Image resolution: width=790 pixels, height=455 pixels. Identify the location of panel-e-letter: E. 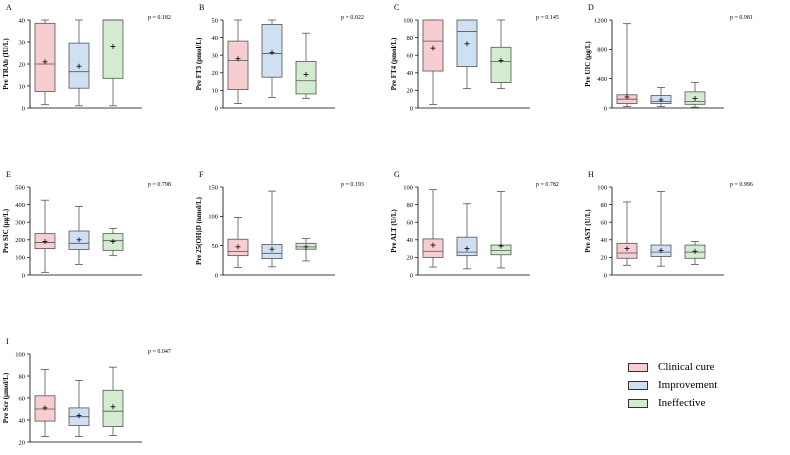
(8, 174).